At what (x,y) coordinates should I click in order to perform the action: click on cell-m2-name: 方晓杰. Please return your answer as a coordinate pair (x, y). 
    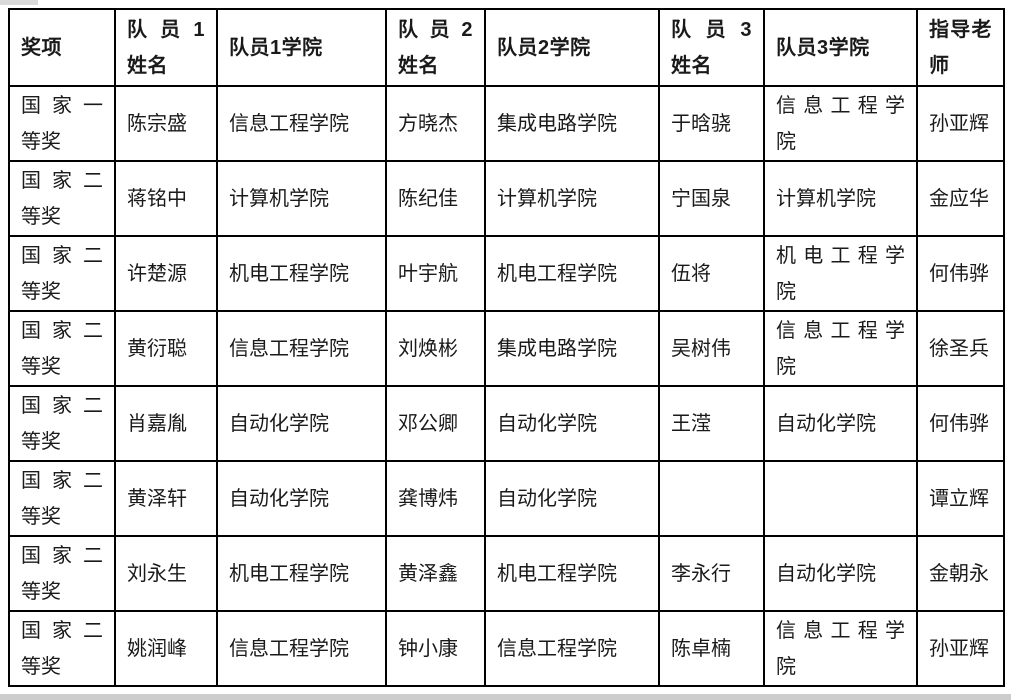
    Looking at the image, I should click on (435, 123).